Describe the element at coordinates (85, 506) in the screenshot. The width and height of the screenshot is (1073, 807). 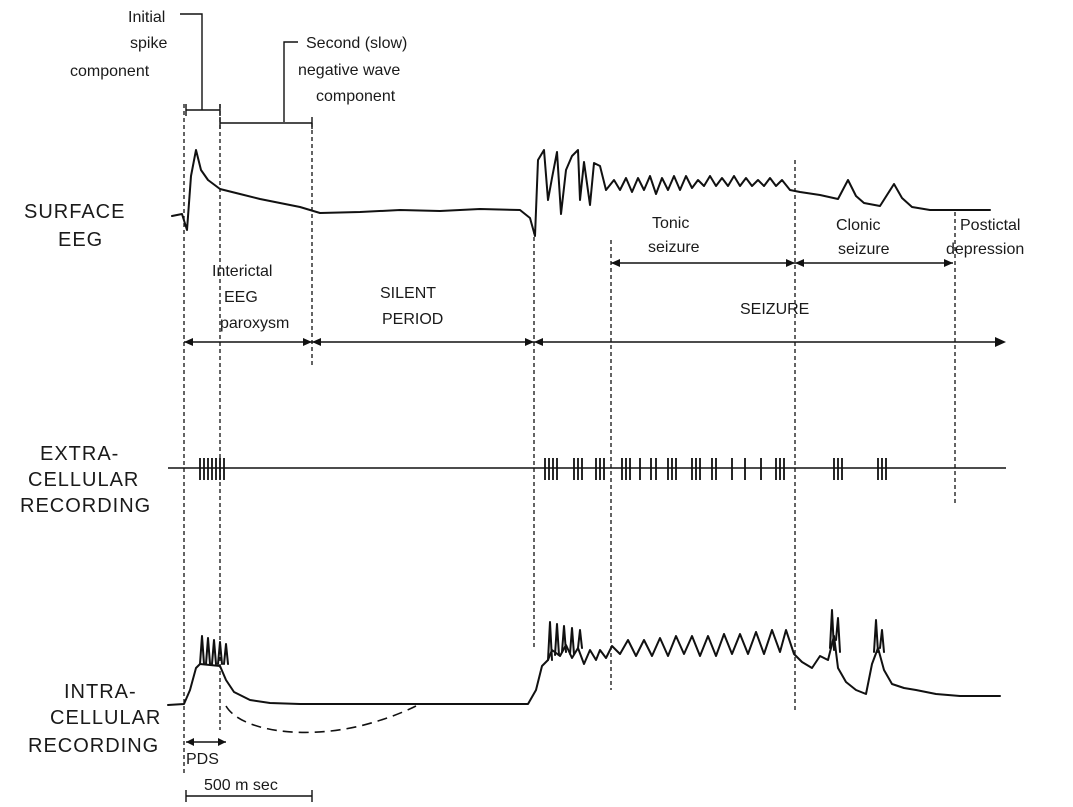
I see `extracellular-label-3: RECORDING` at that location.